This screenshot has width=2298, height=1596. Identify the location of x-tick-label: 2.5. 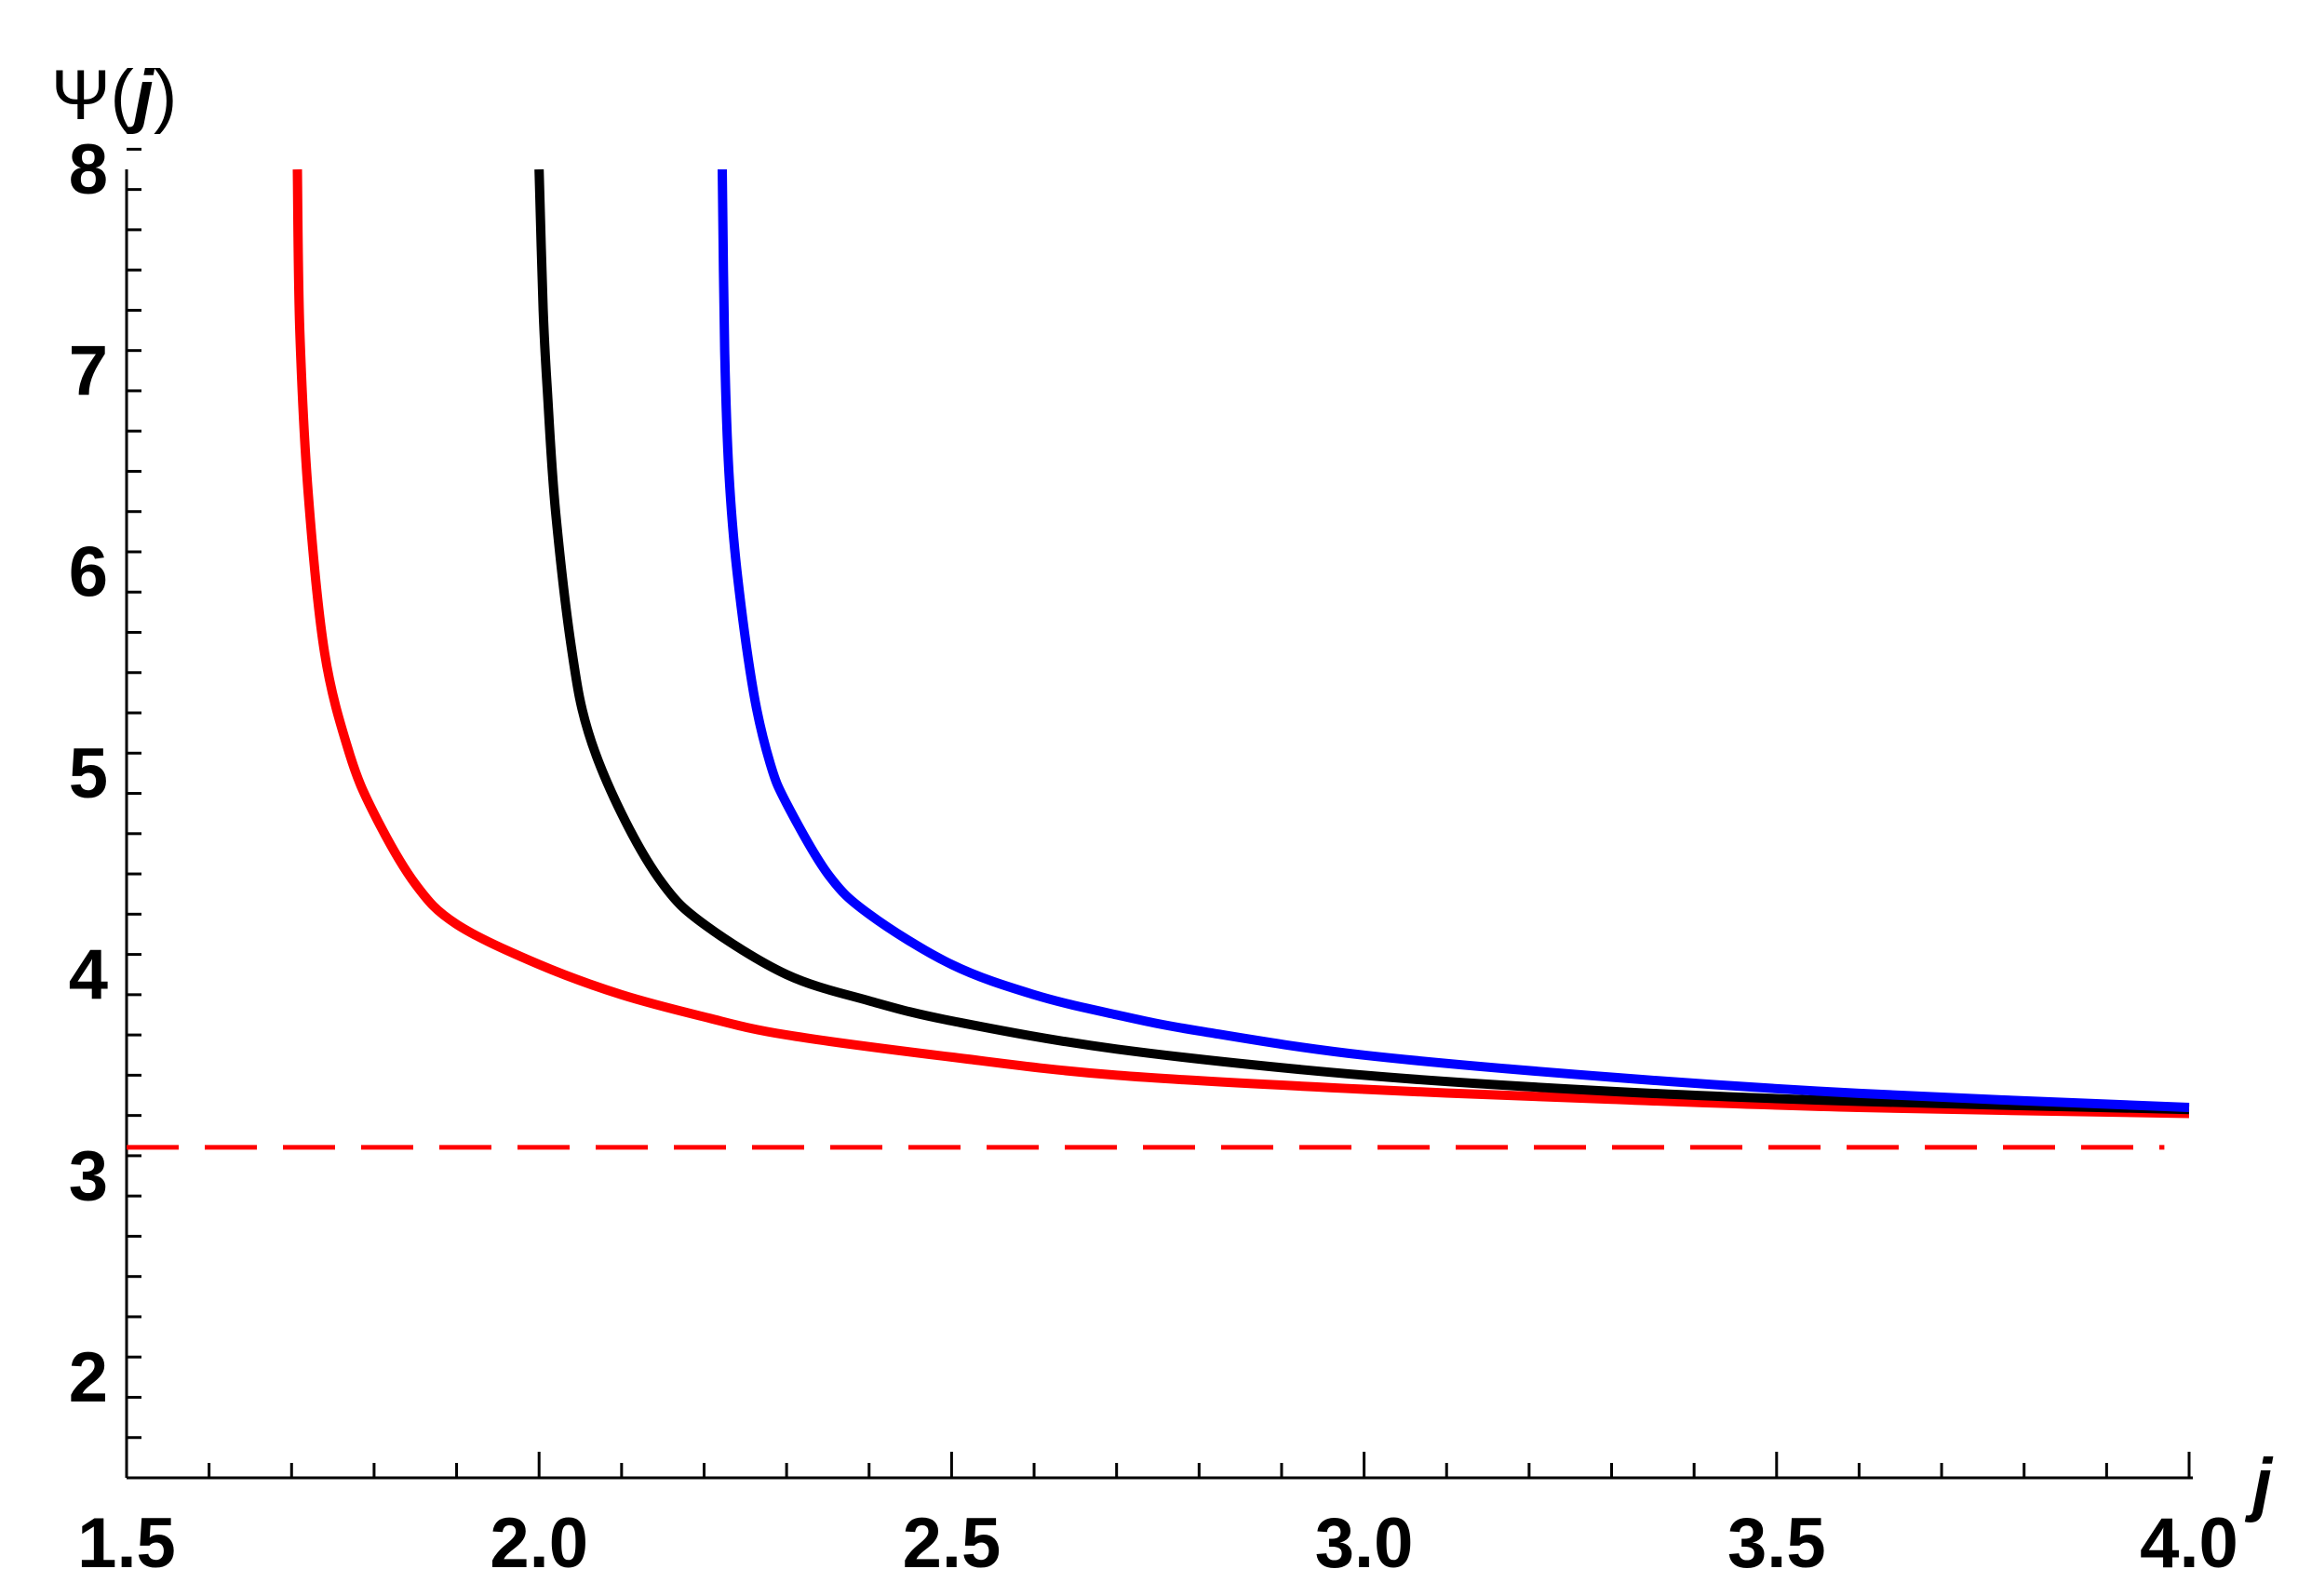
(952, 1543).